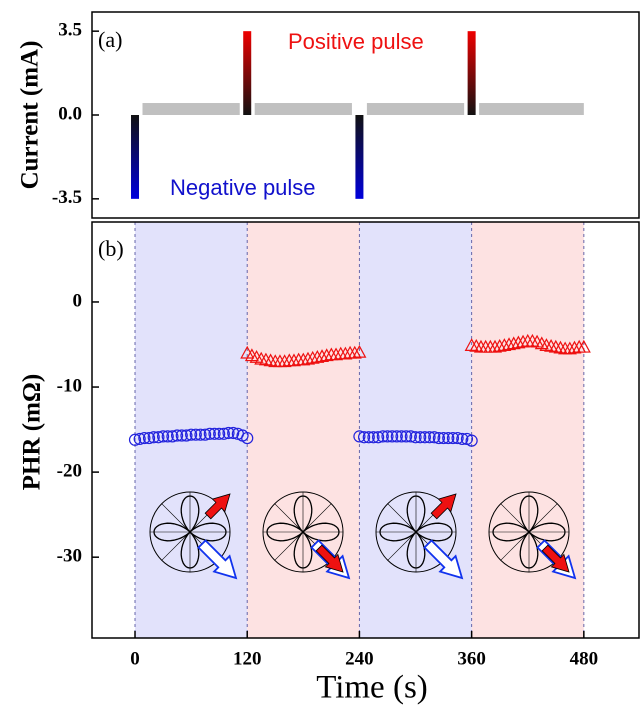 This screenshot has height=712, width=640. I want to click on annotation: Negative pulse, so click(243, 187).